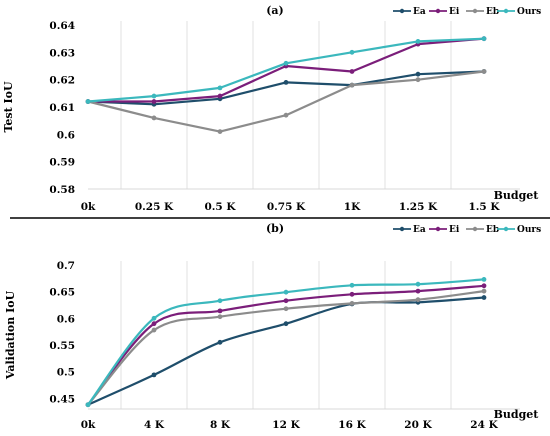  I want to click on y-tick-label: 0.7, so click(66, 266).